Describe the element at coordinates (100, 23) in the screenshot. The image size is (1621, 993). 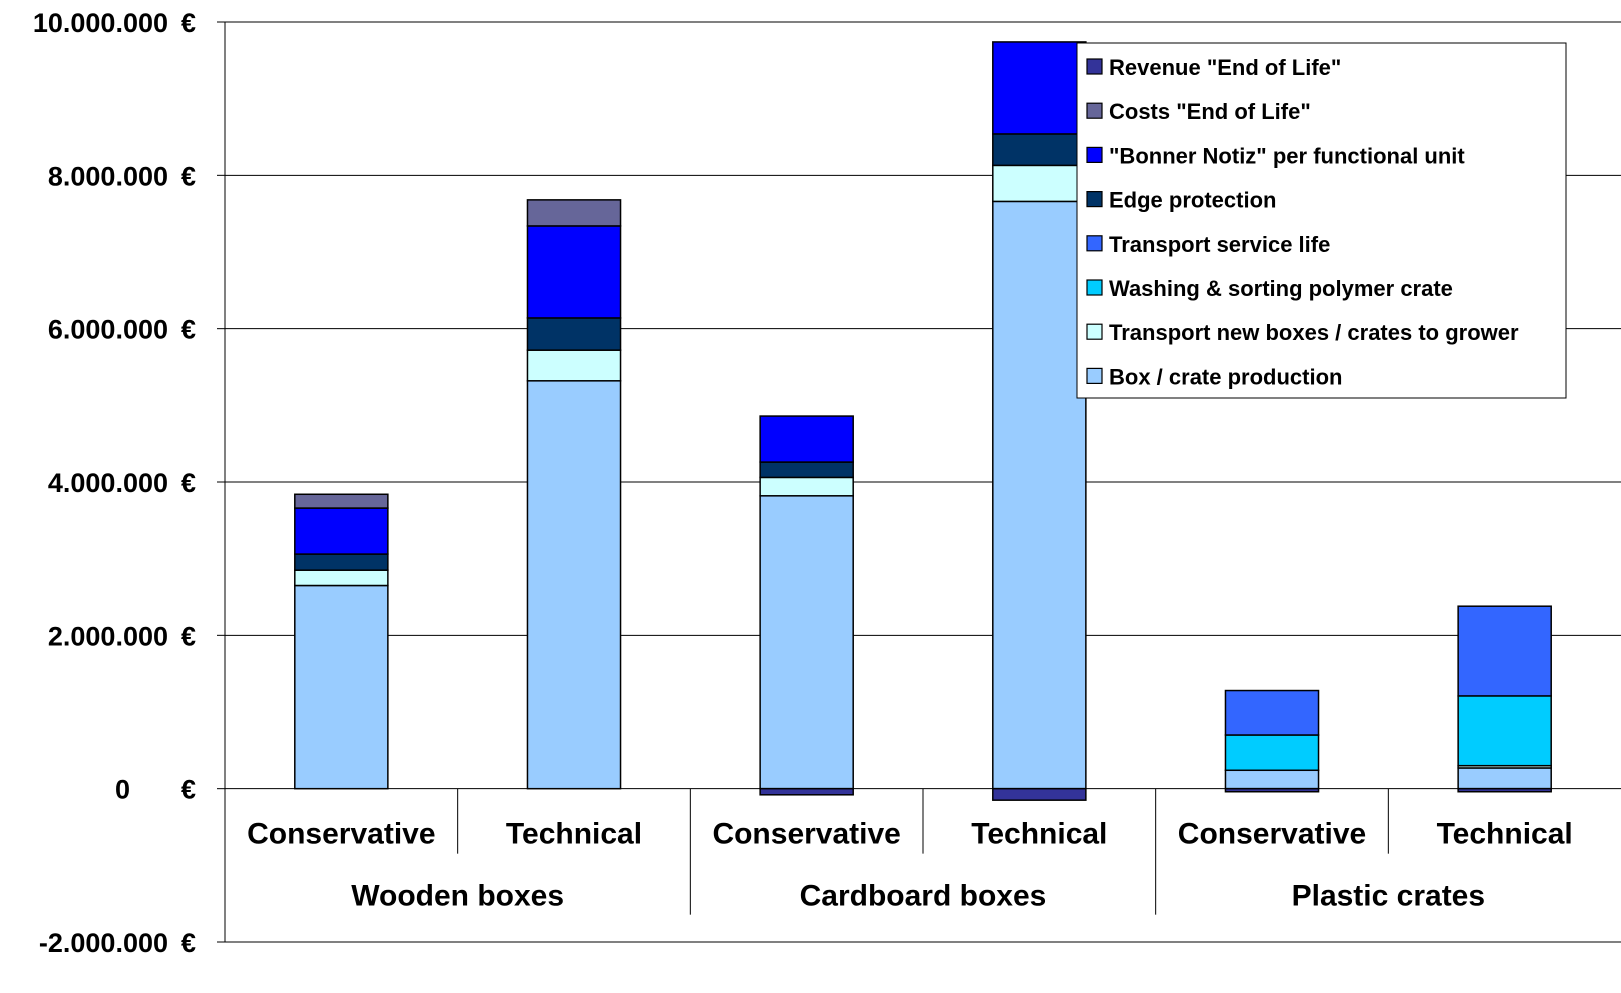
I see `y-tick-label: 10.000.000` at that location.